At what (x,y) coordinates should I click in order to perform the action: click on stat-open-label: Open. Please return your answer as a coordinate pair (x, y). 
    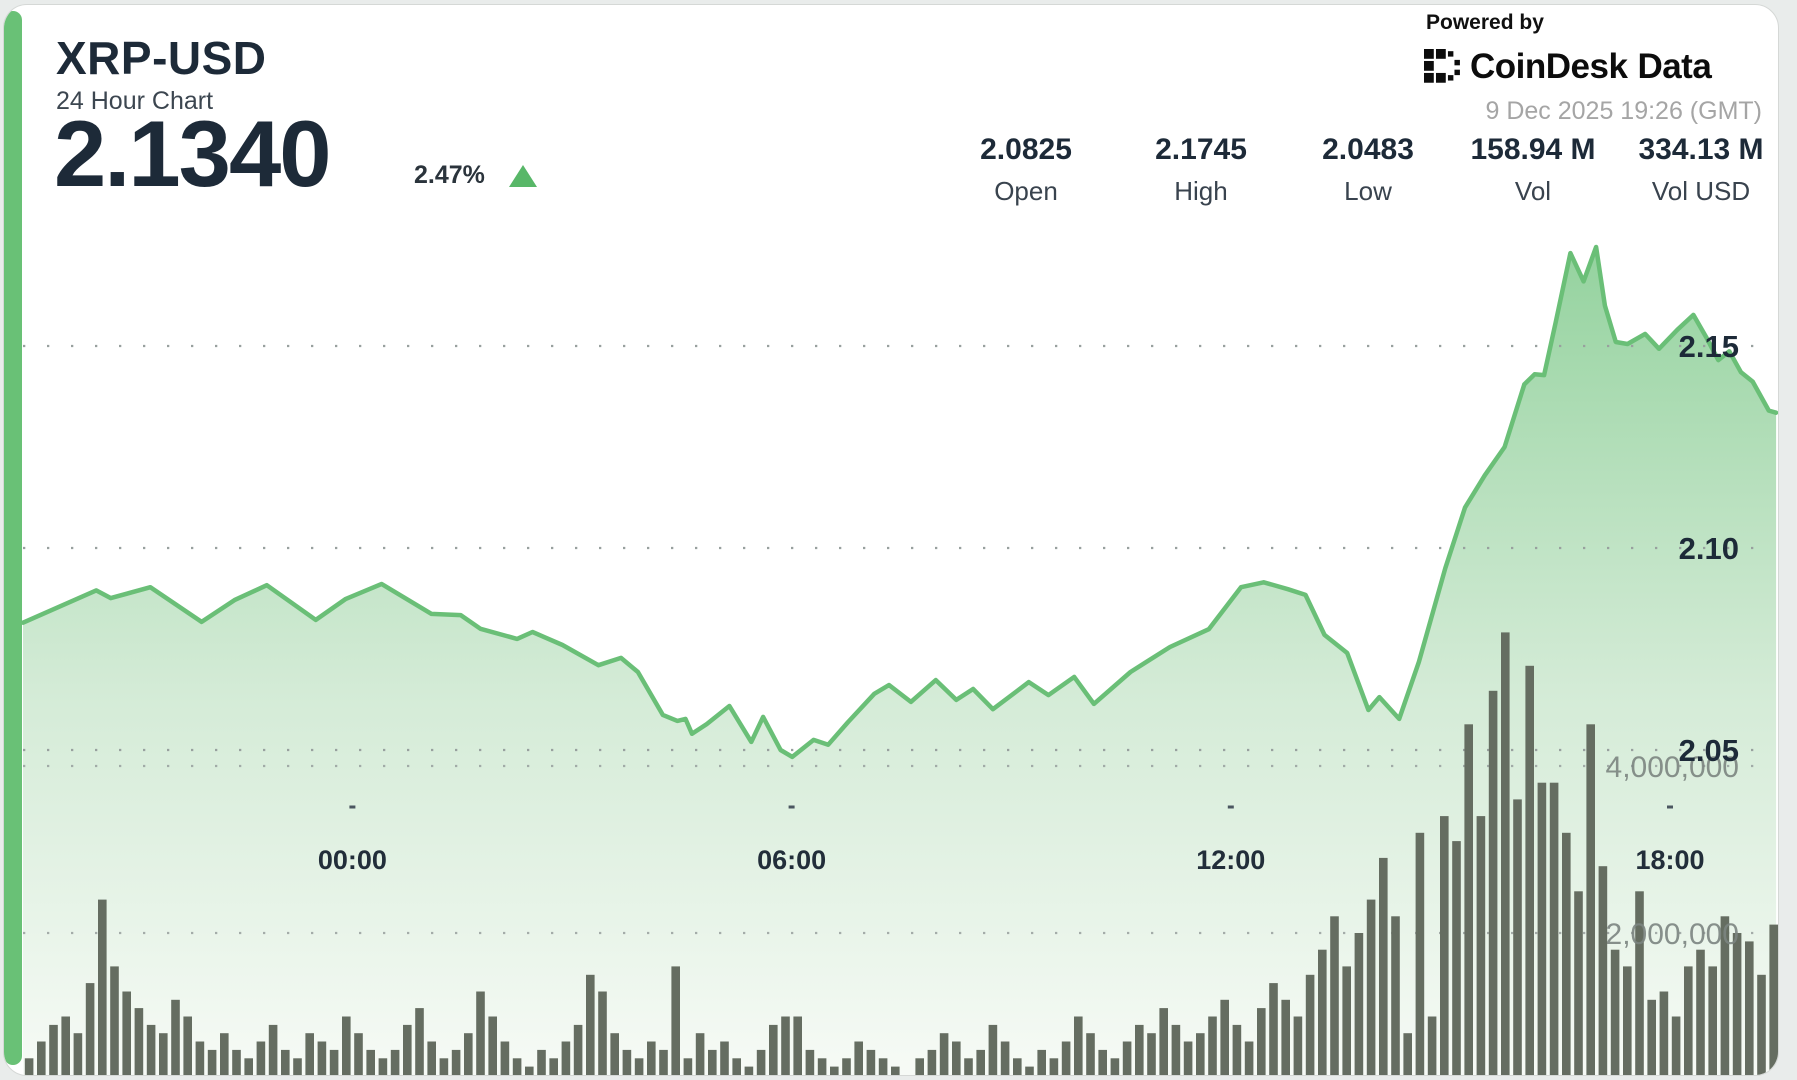
    Looking at the image, I should click on (1026, 191).